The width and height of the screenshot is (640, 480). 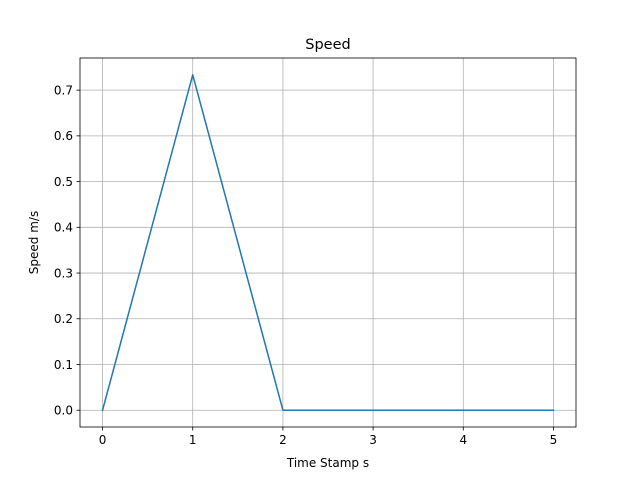 What do you see at coordinates (34, 242) in the screenshot?
I see `y-axis-title: Speed m/s` at bounding box center [34, 242].